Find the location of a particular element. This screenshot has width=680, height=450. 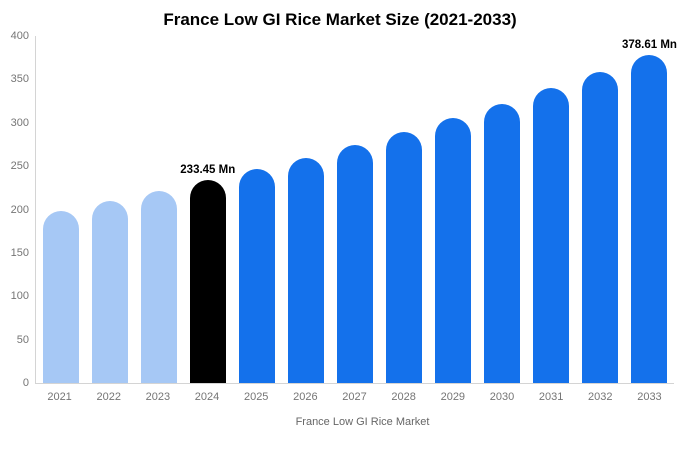

bar-column-2021 is located at coordinates (60, 209).